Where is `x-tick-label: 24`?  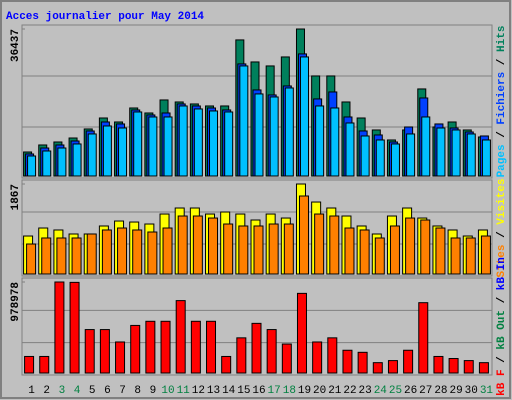
x-tick-label: 24 is located at coordinates (381, 391).